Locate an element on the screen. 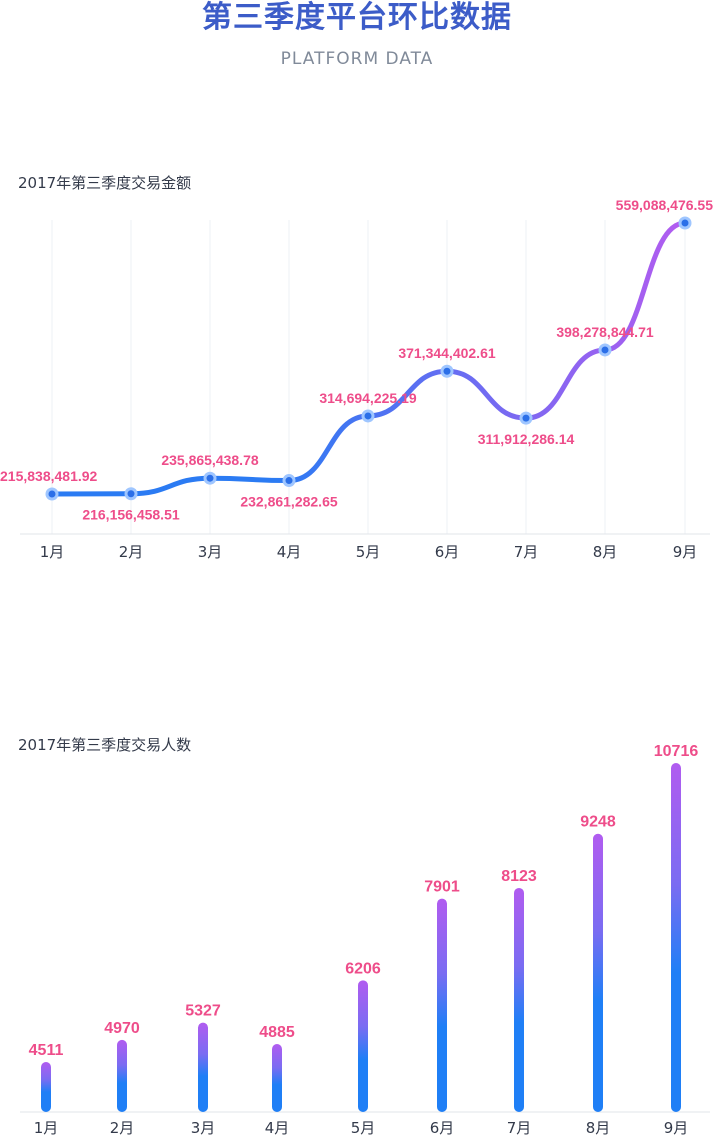 This screenshot has width=714, height=1136. data-label: 215,838,481.92 is located at coordinates (49, 476).